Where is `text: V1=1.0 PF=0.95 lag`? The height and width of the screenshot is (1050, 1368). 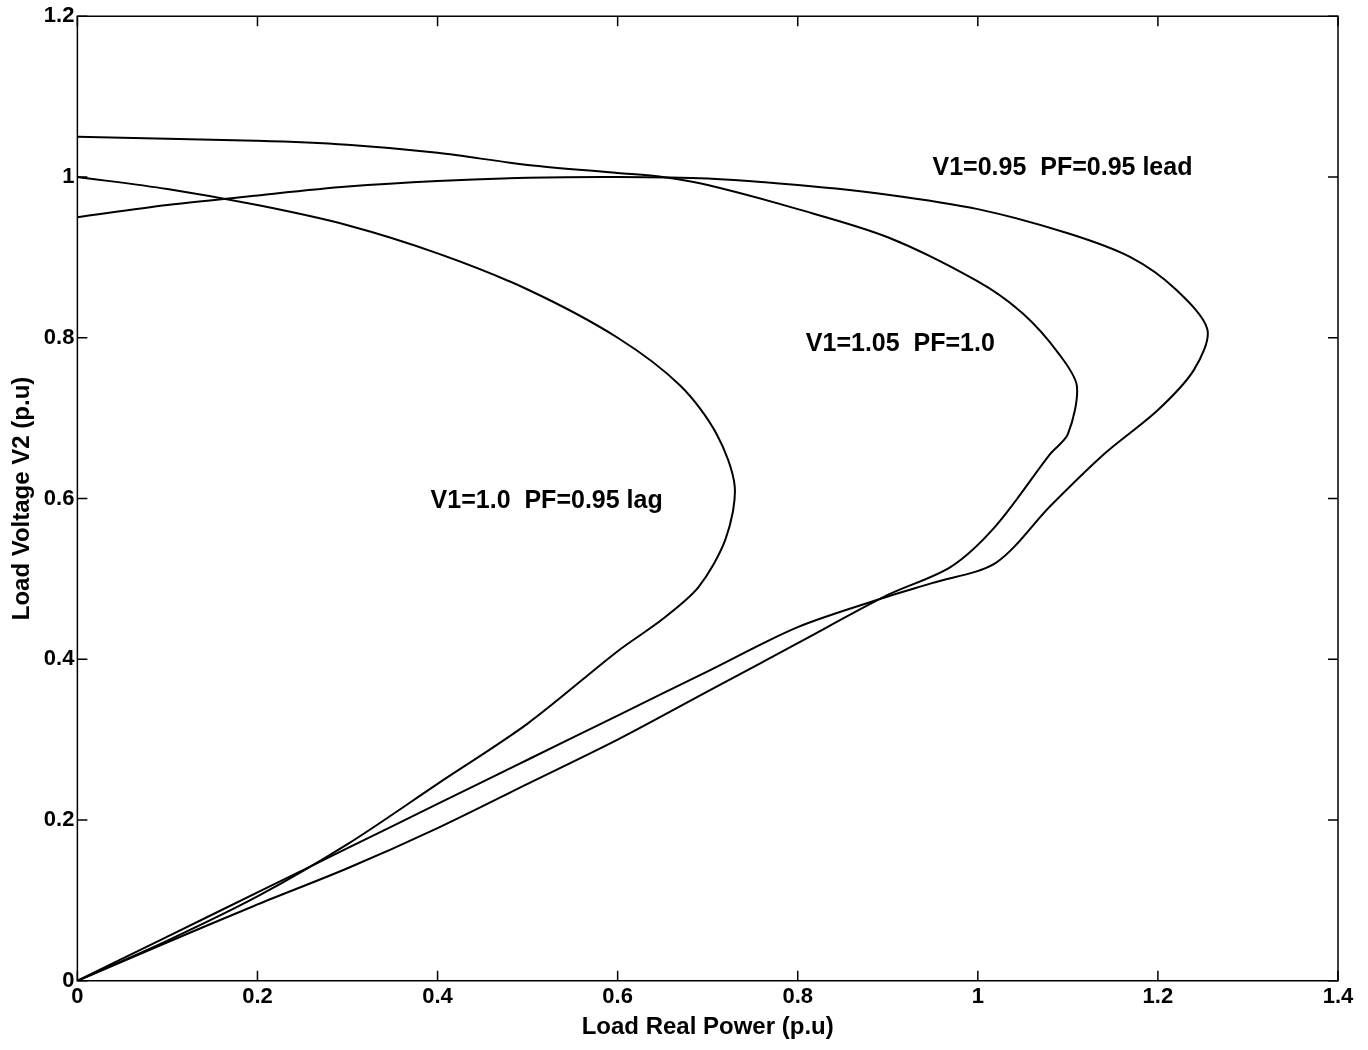
text: V1=1.0 PF=0.95 lag is located at coordinates (546, 499).